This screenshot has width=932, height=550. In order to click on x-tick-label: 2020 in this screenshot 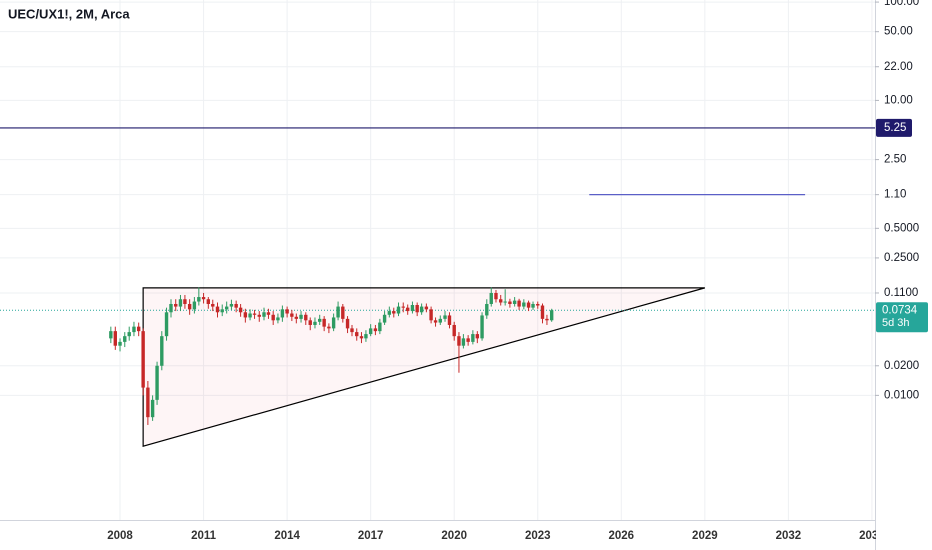, I will do `click(454, 536)`.